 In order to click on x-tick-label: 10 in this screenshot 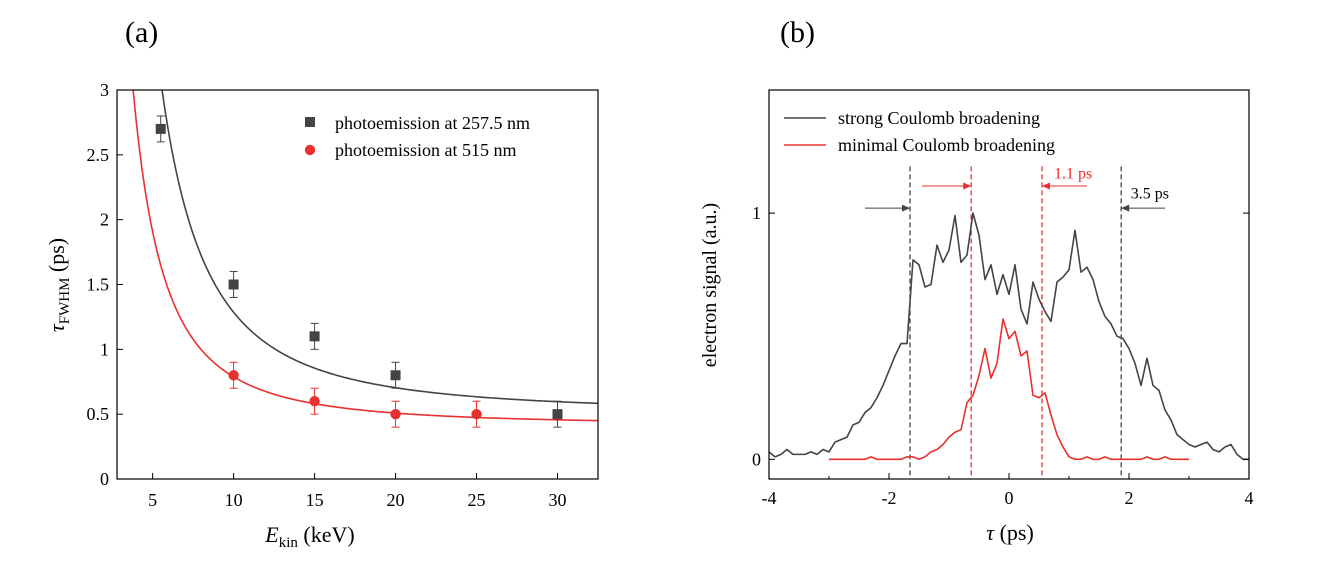, I will do `click(234, 500)`.